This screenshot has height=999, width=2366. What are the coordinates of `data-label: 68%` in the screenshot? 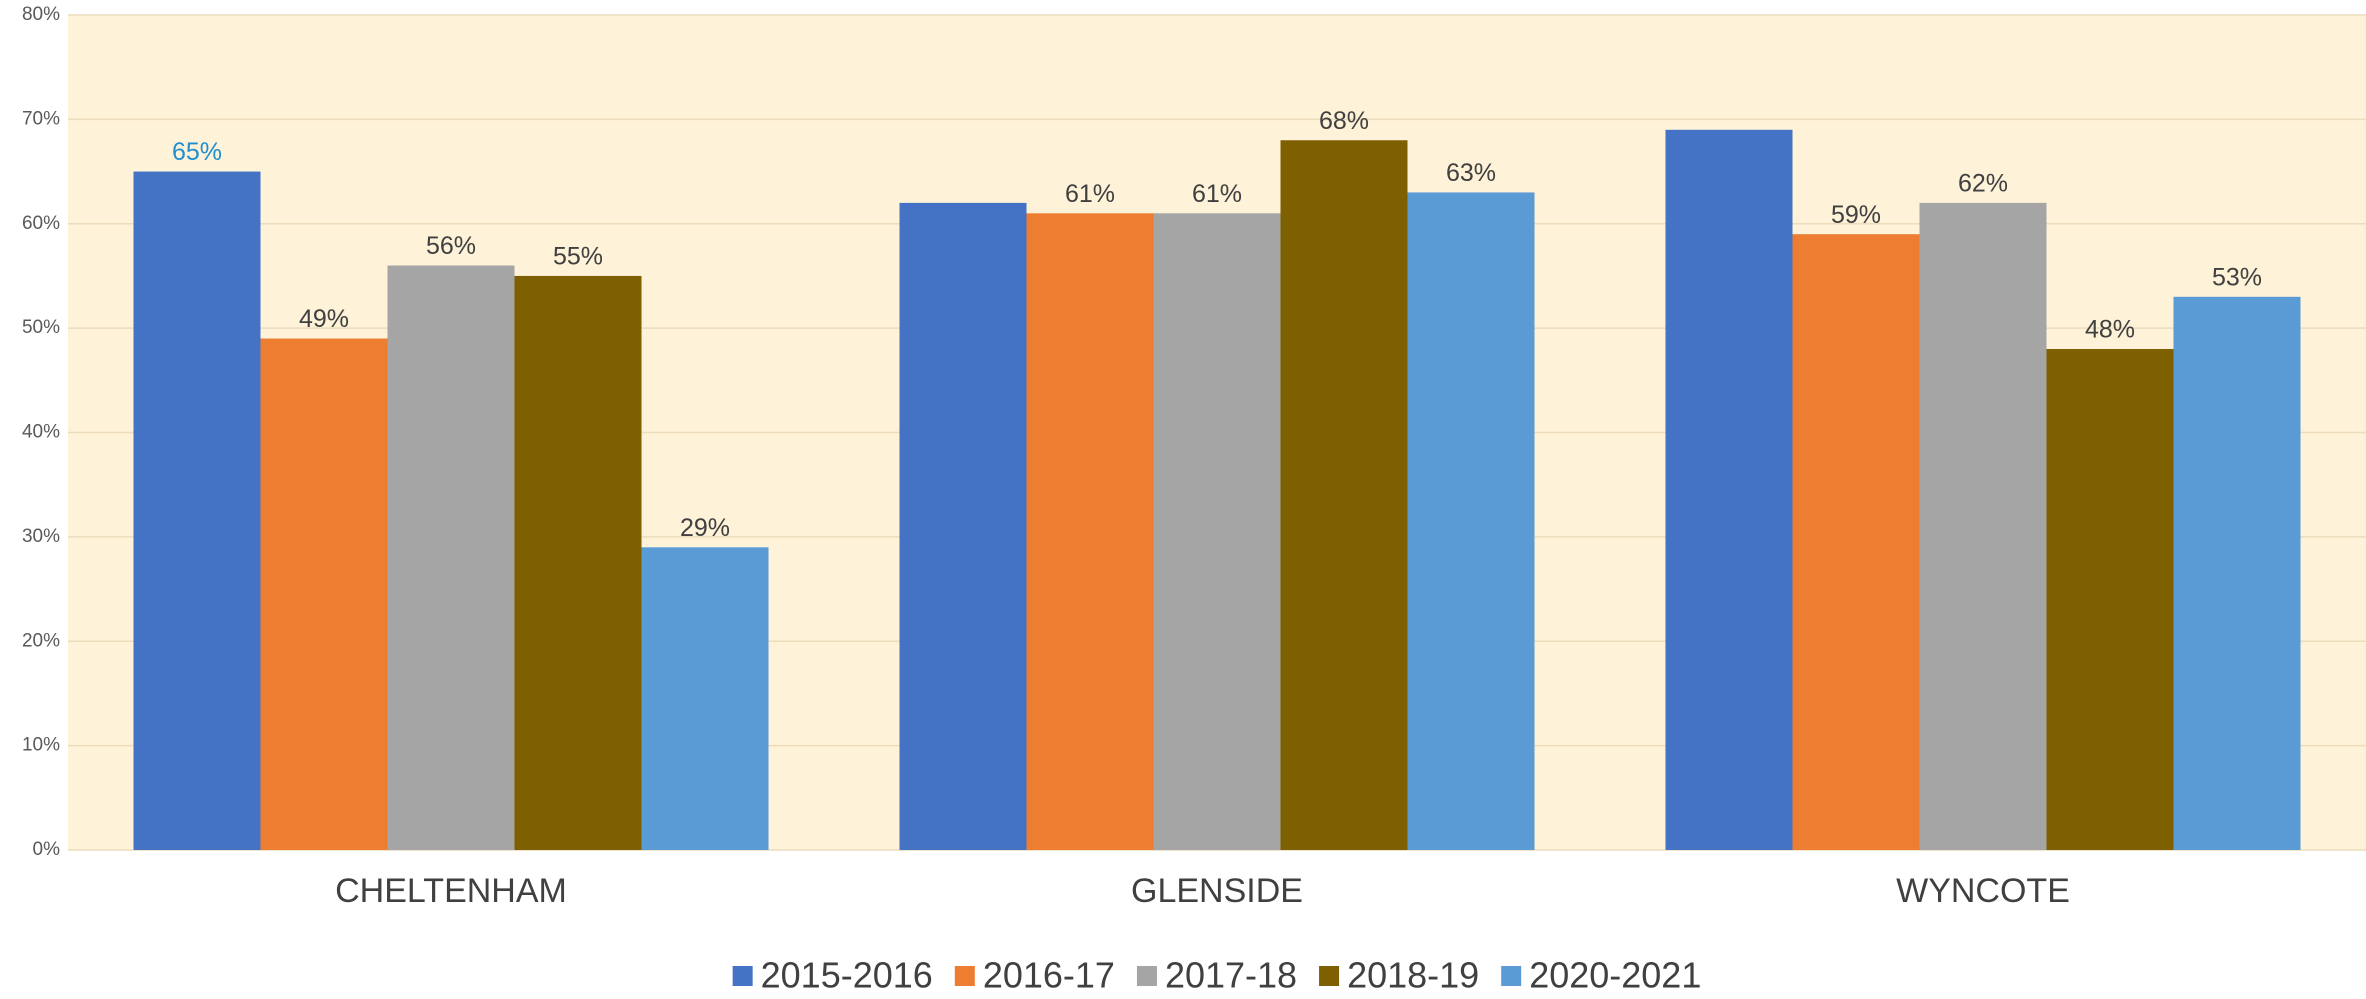 It's located at (1344, 121).